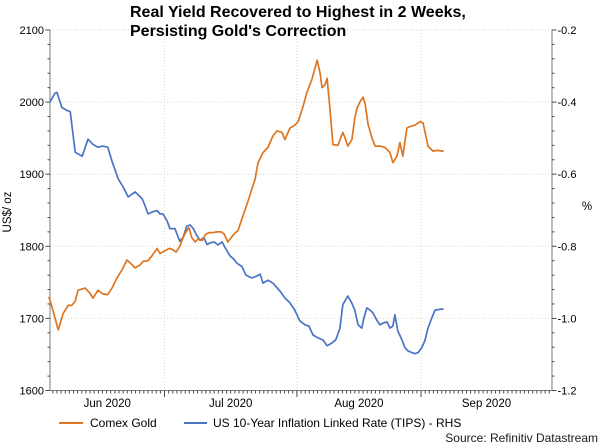 The width and height of the screenshot is (600, 446). What do you see at coordinates (567, 175) in the screenshot?
I see `right-axis-tick-label: -0.6` at bounding box center [567, 175].